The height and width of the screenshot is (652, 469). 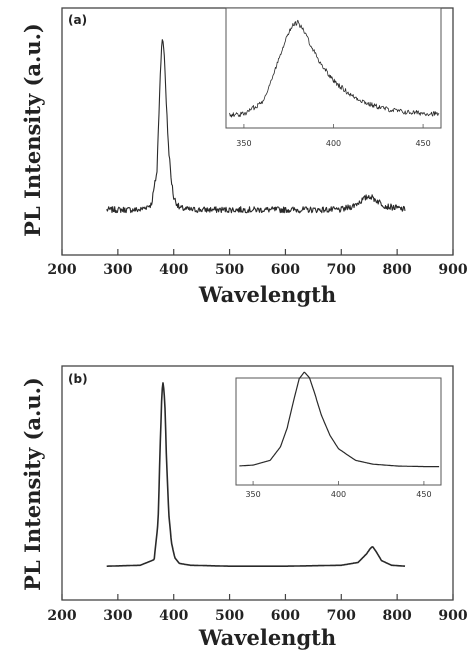 I want to click on panel-label: (a), so click(x=77, y=20).